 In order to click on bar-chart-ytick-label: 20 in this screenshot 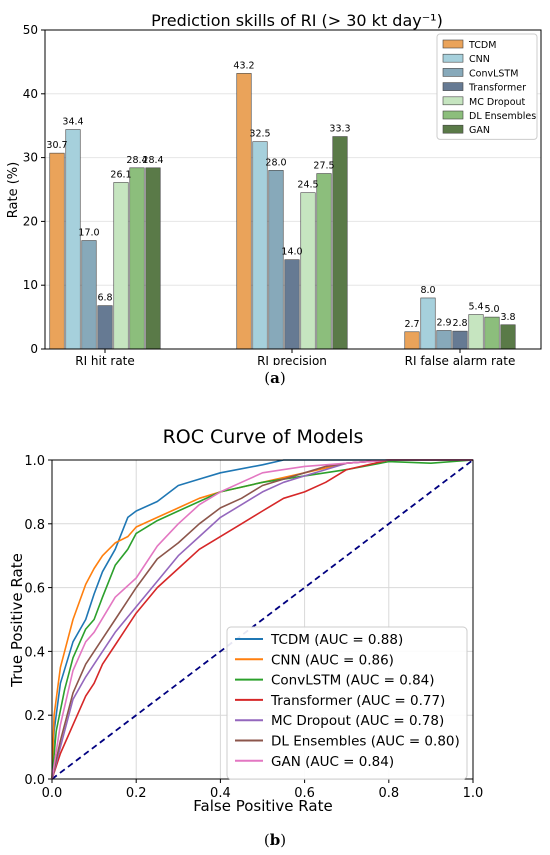, I will do `click(30, 221)`.